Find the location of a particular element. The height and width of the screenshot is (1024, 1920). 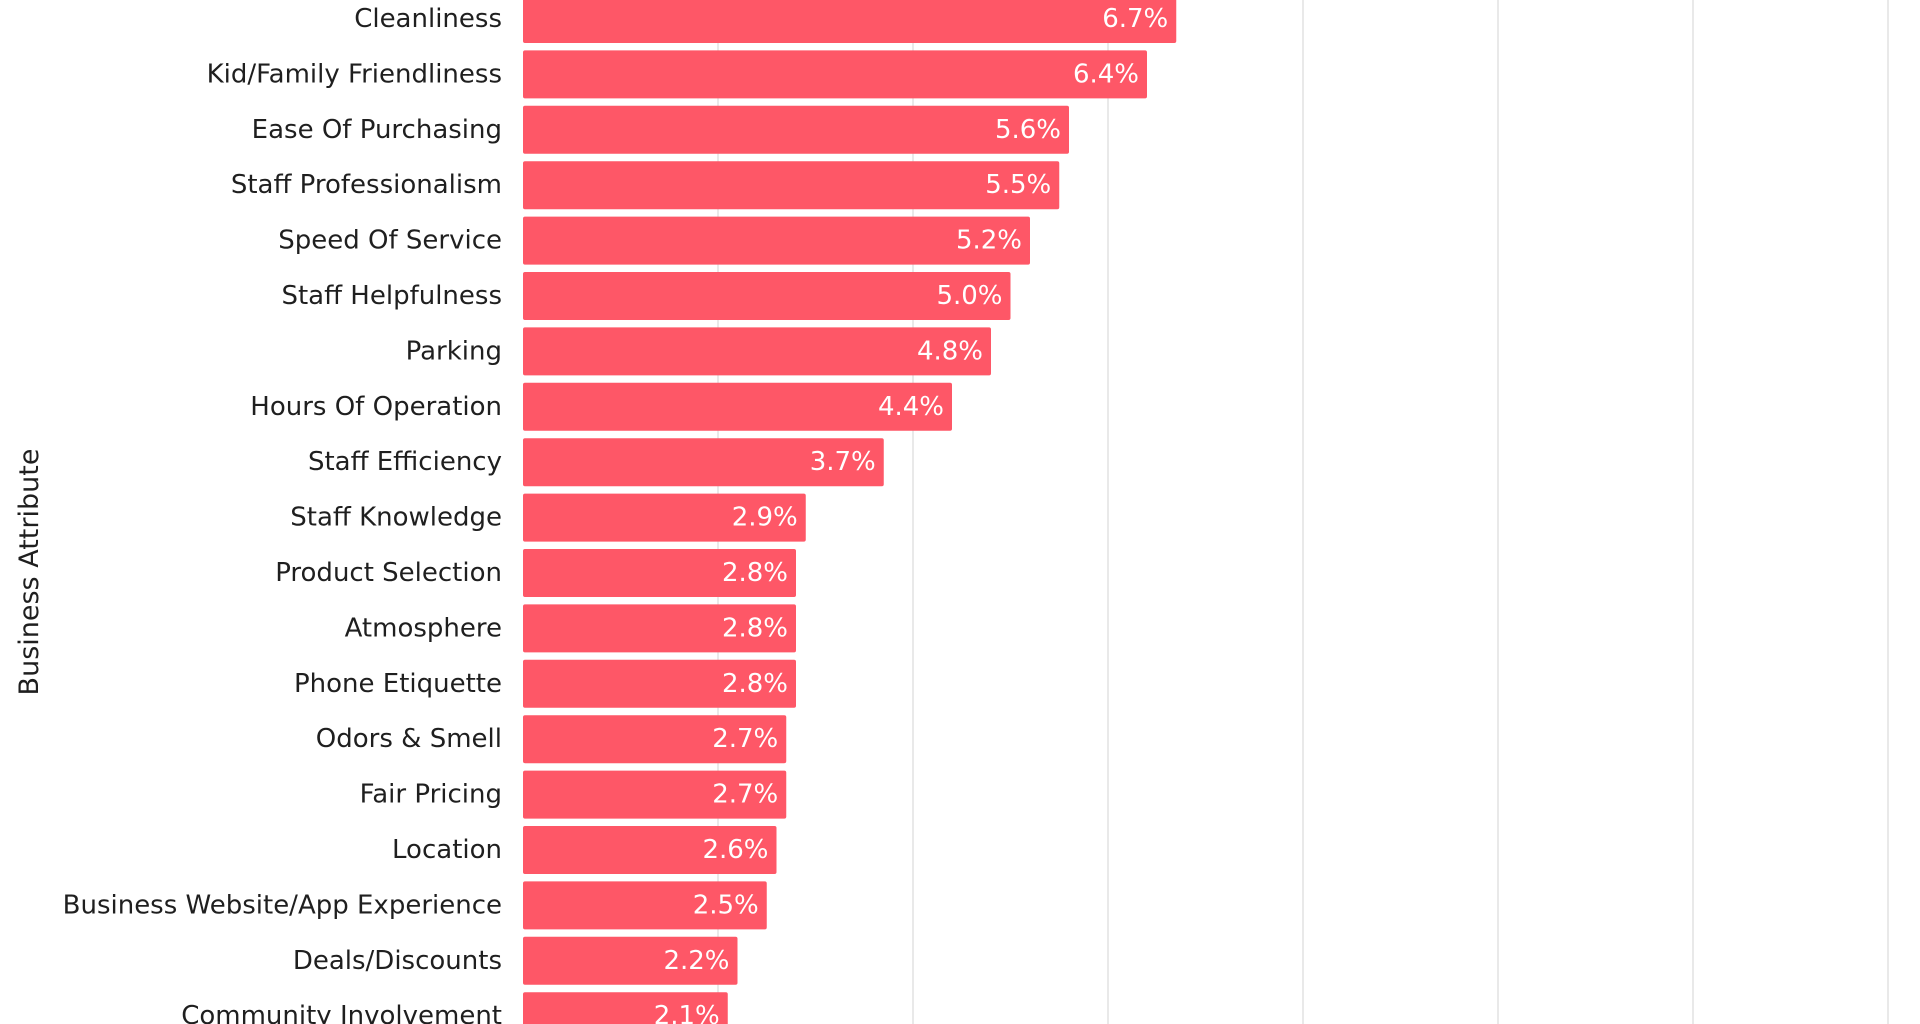

category-label: Kid/Family Friendliness is located at coordinates (354, 74).